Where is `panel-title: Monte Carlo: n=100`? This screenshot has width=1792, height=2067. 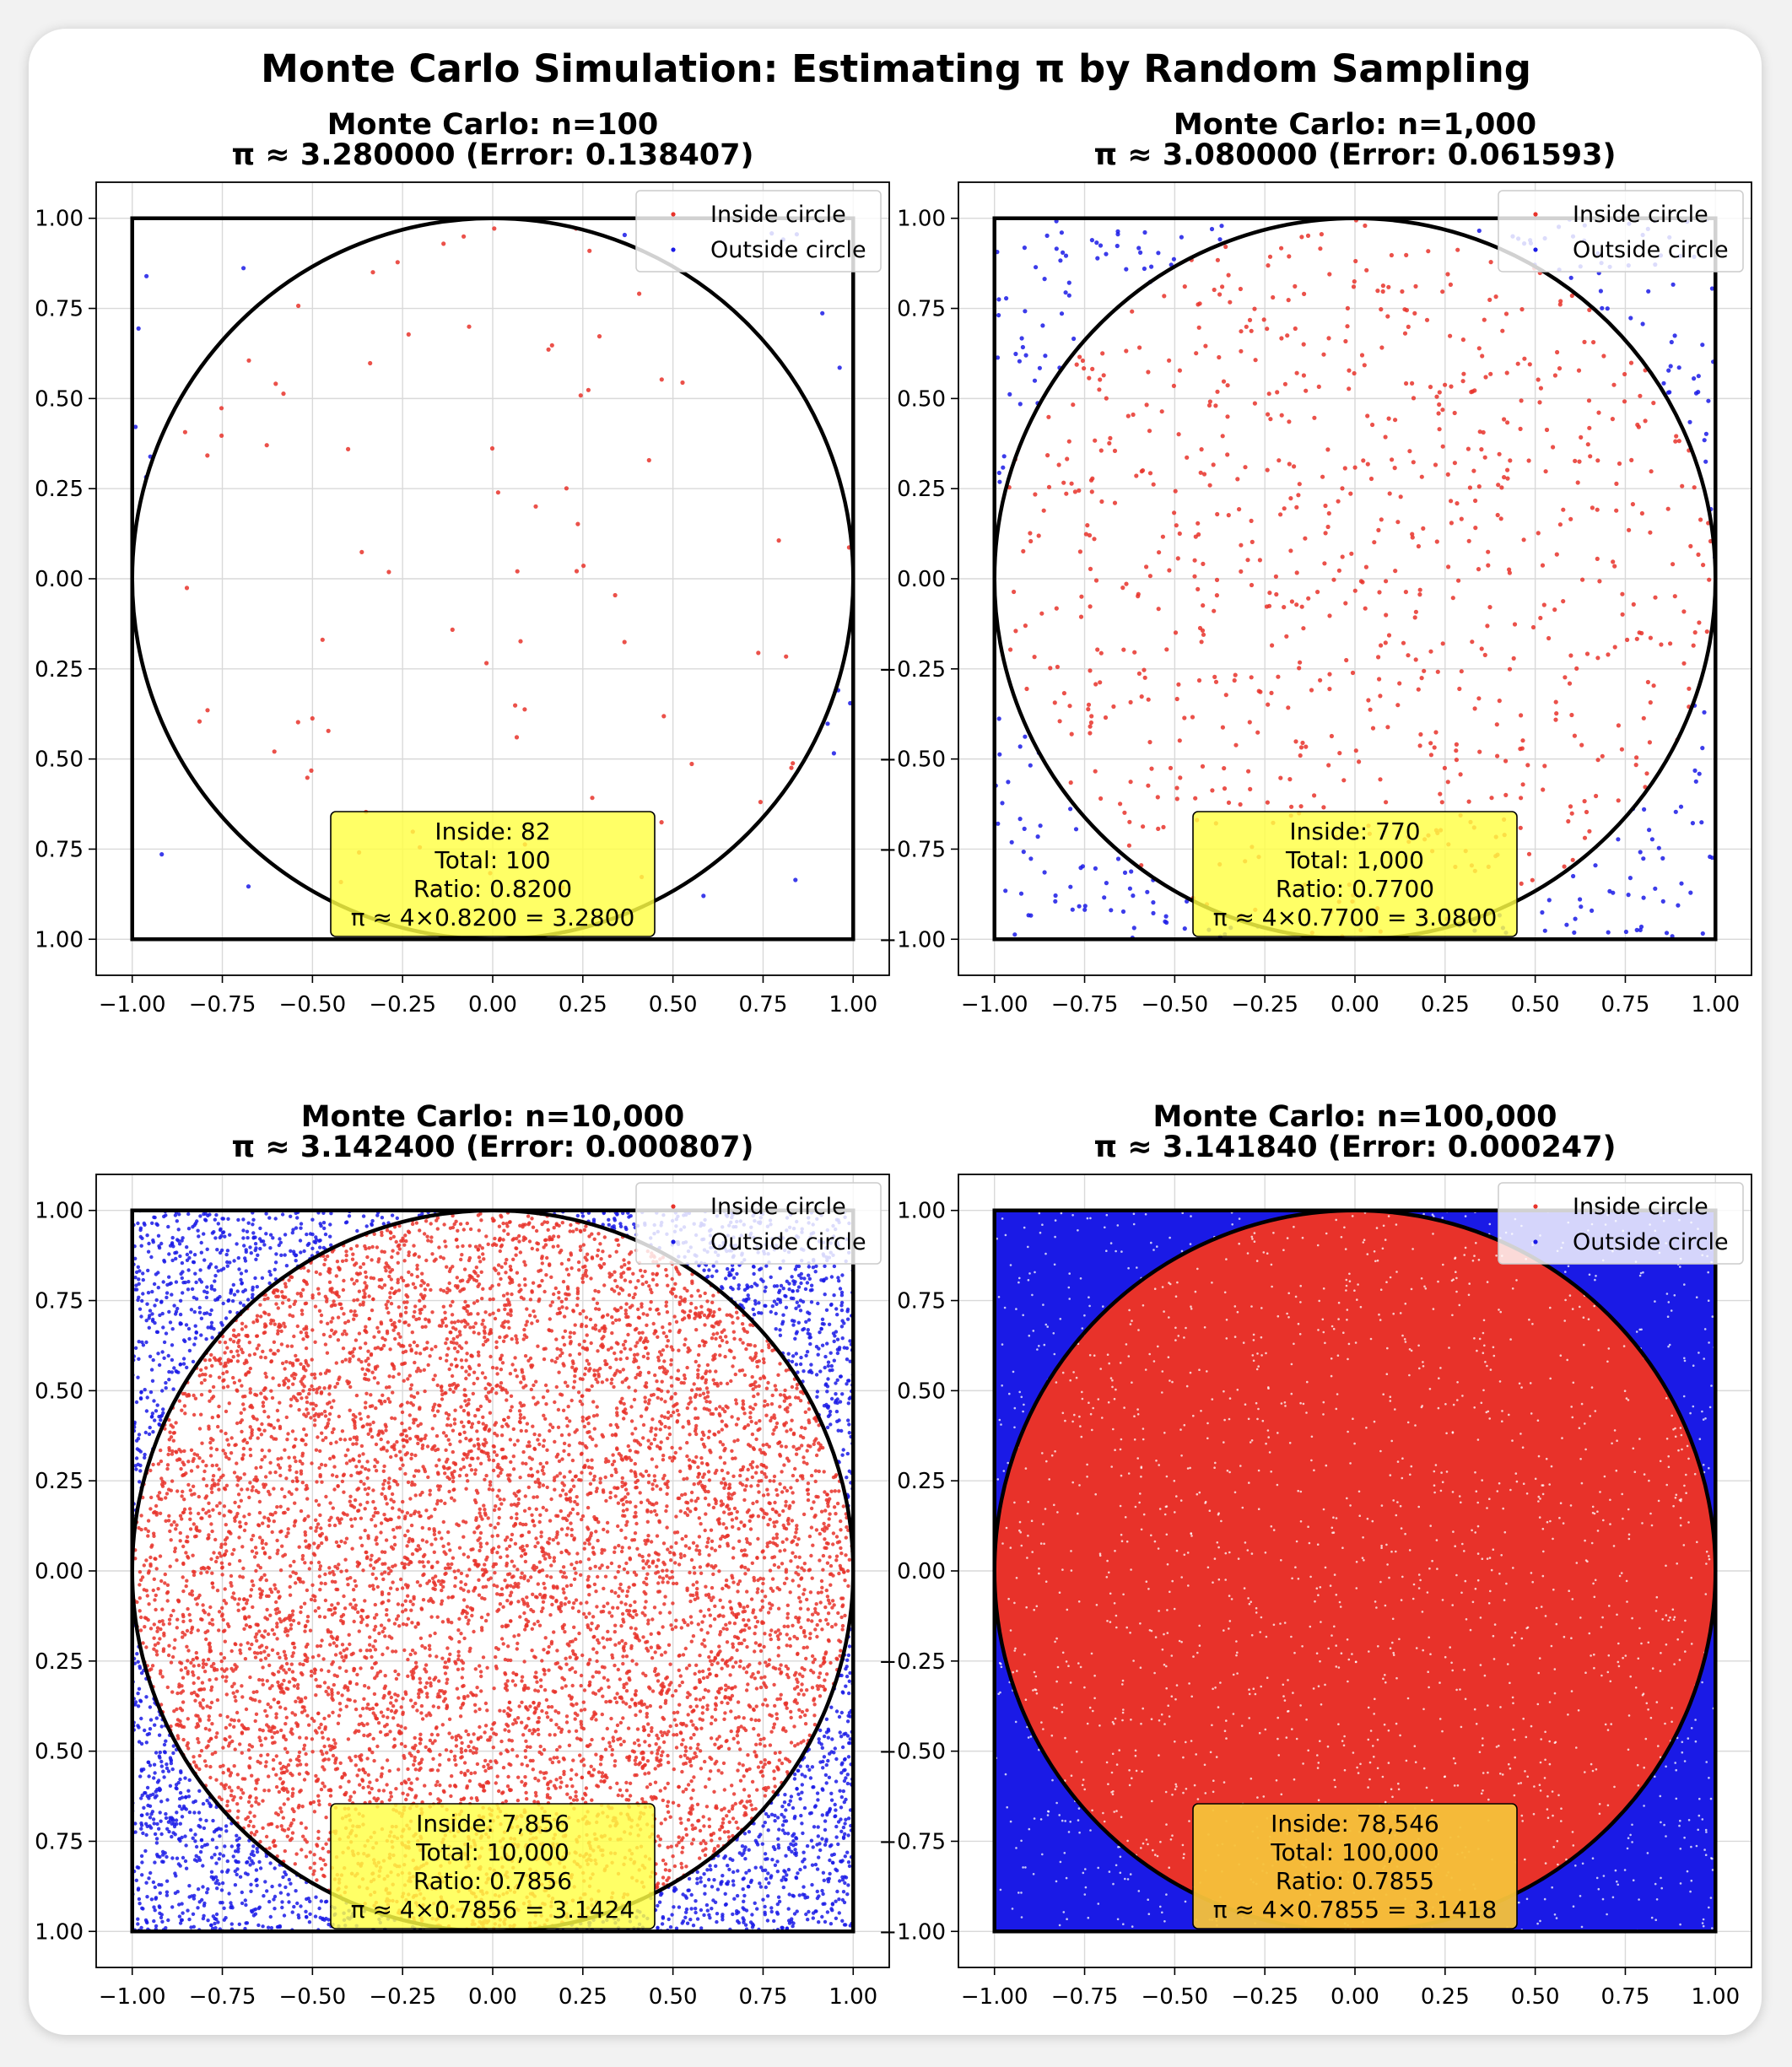 panel-title: Monte Carlo: n=100 is located at coordinates (493, 125).